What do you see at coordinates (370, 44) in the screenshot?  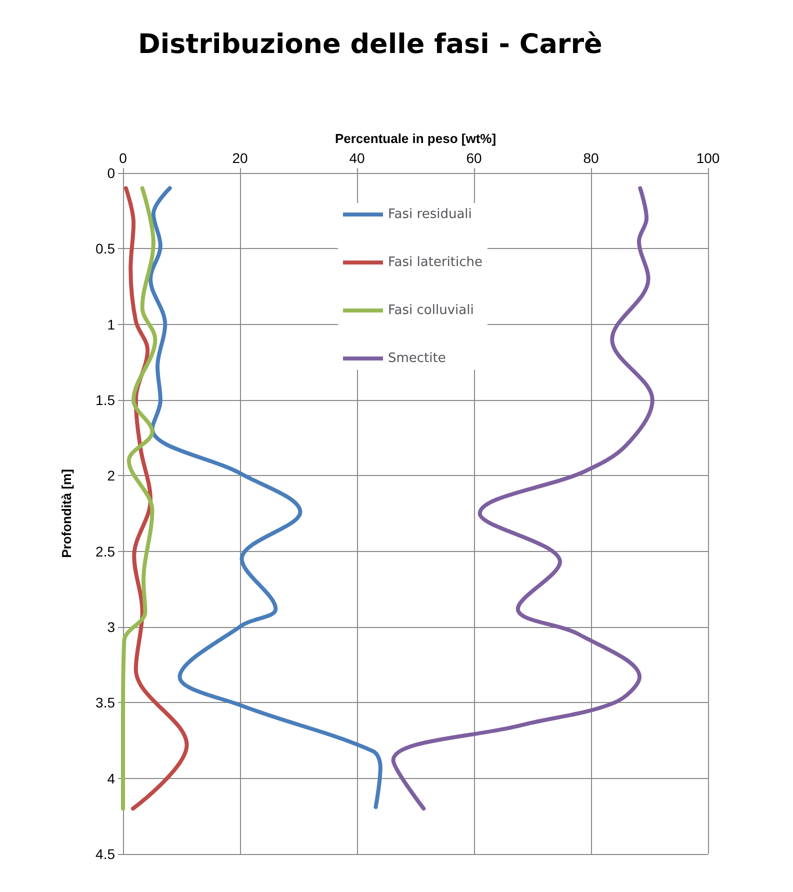 I see `chart-title: Distribuzione delle fasi - Carrè` at bounding box center [370, 44].